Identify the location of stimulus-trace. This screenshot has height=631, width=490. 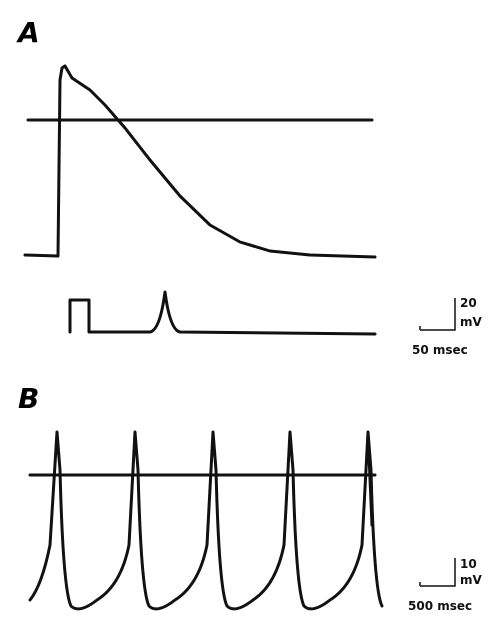
(222, 313).